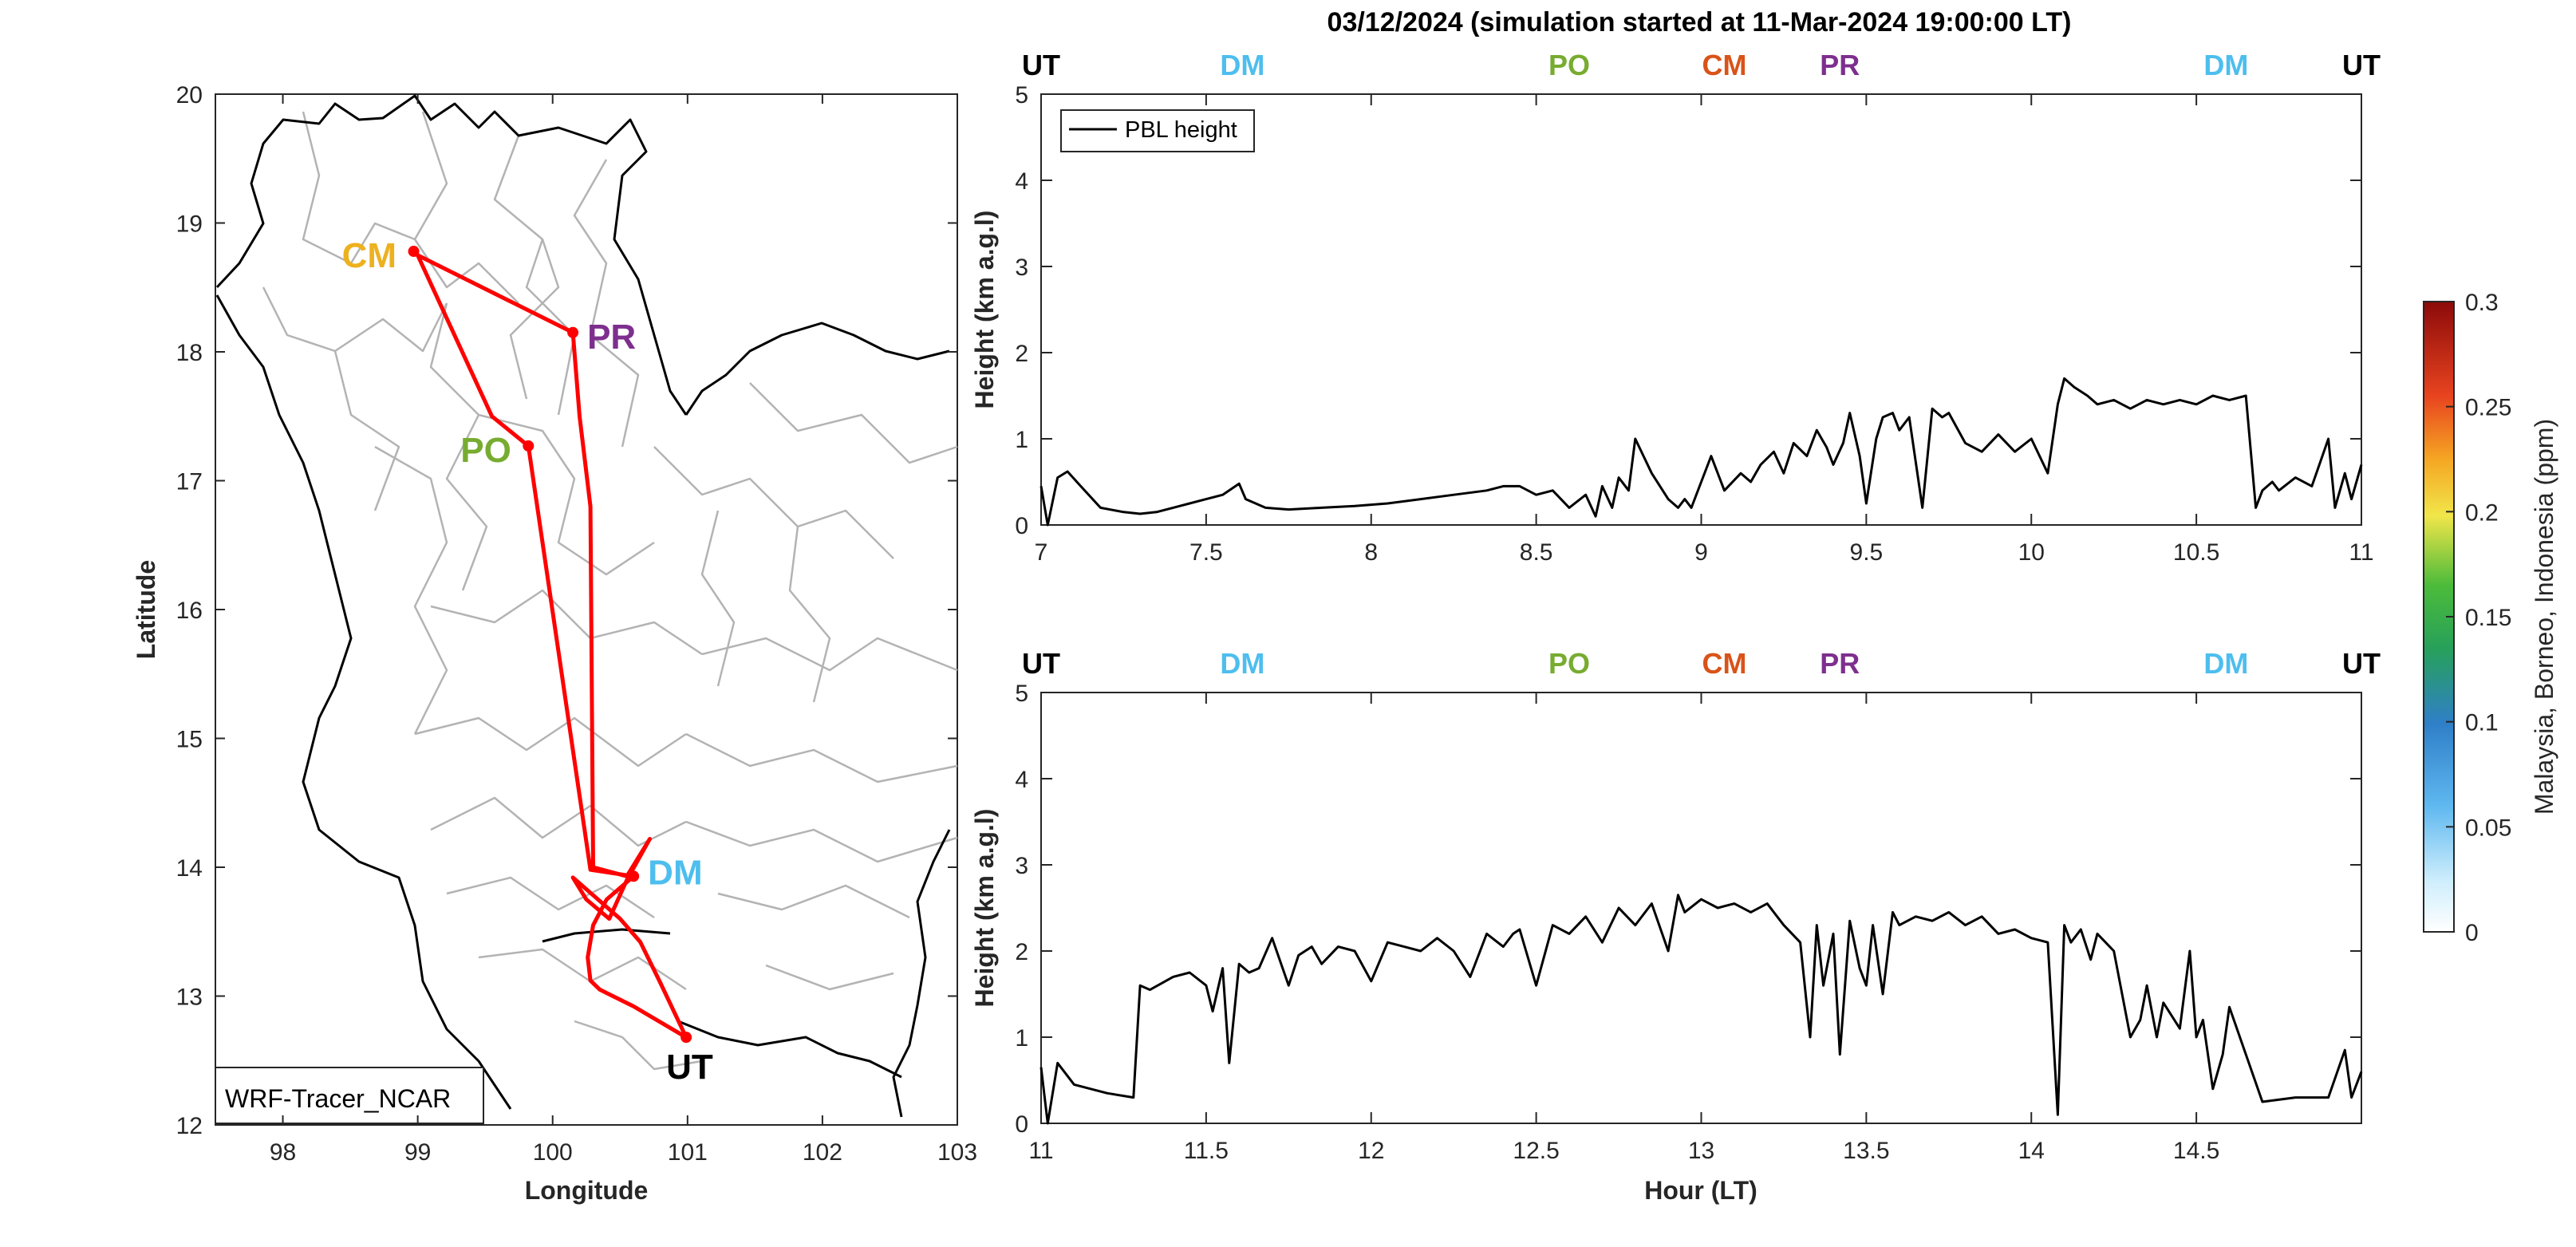 Image resolution: width=2576 pixels, height=1247 pixels. Describe the element at coordinates (688, 1152) in the screenshot. I see `map-xtick-label: 101` at that location.